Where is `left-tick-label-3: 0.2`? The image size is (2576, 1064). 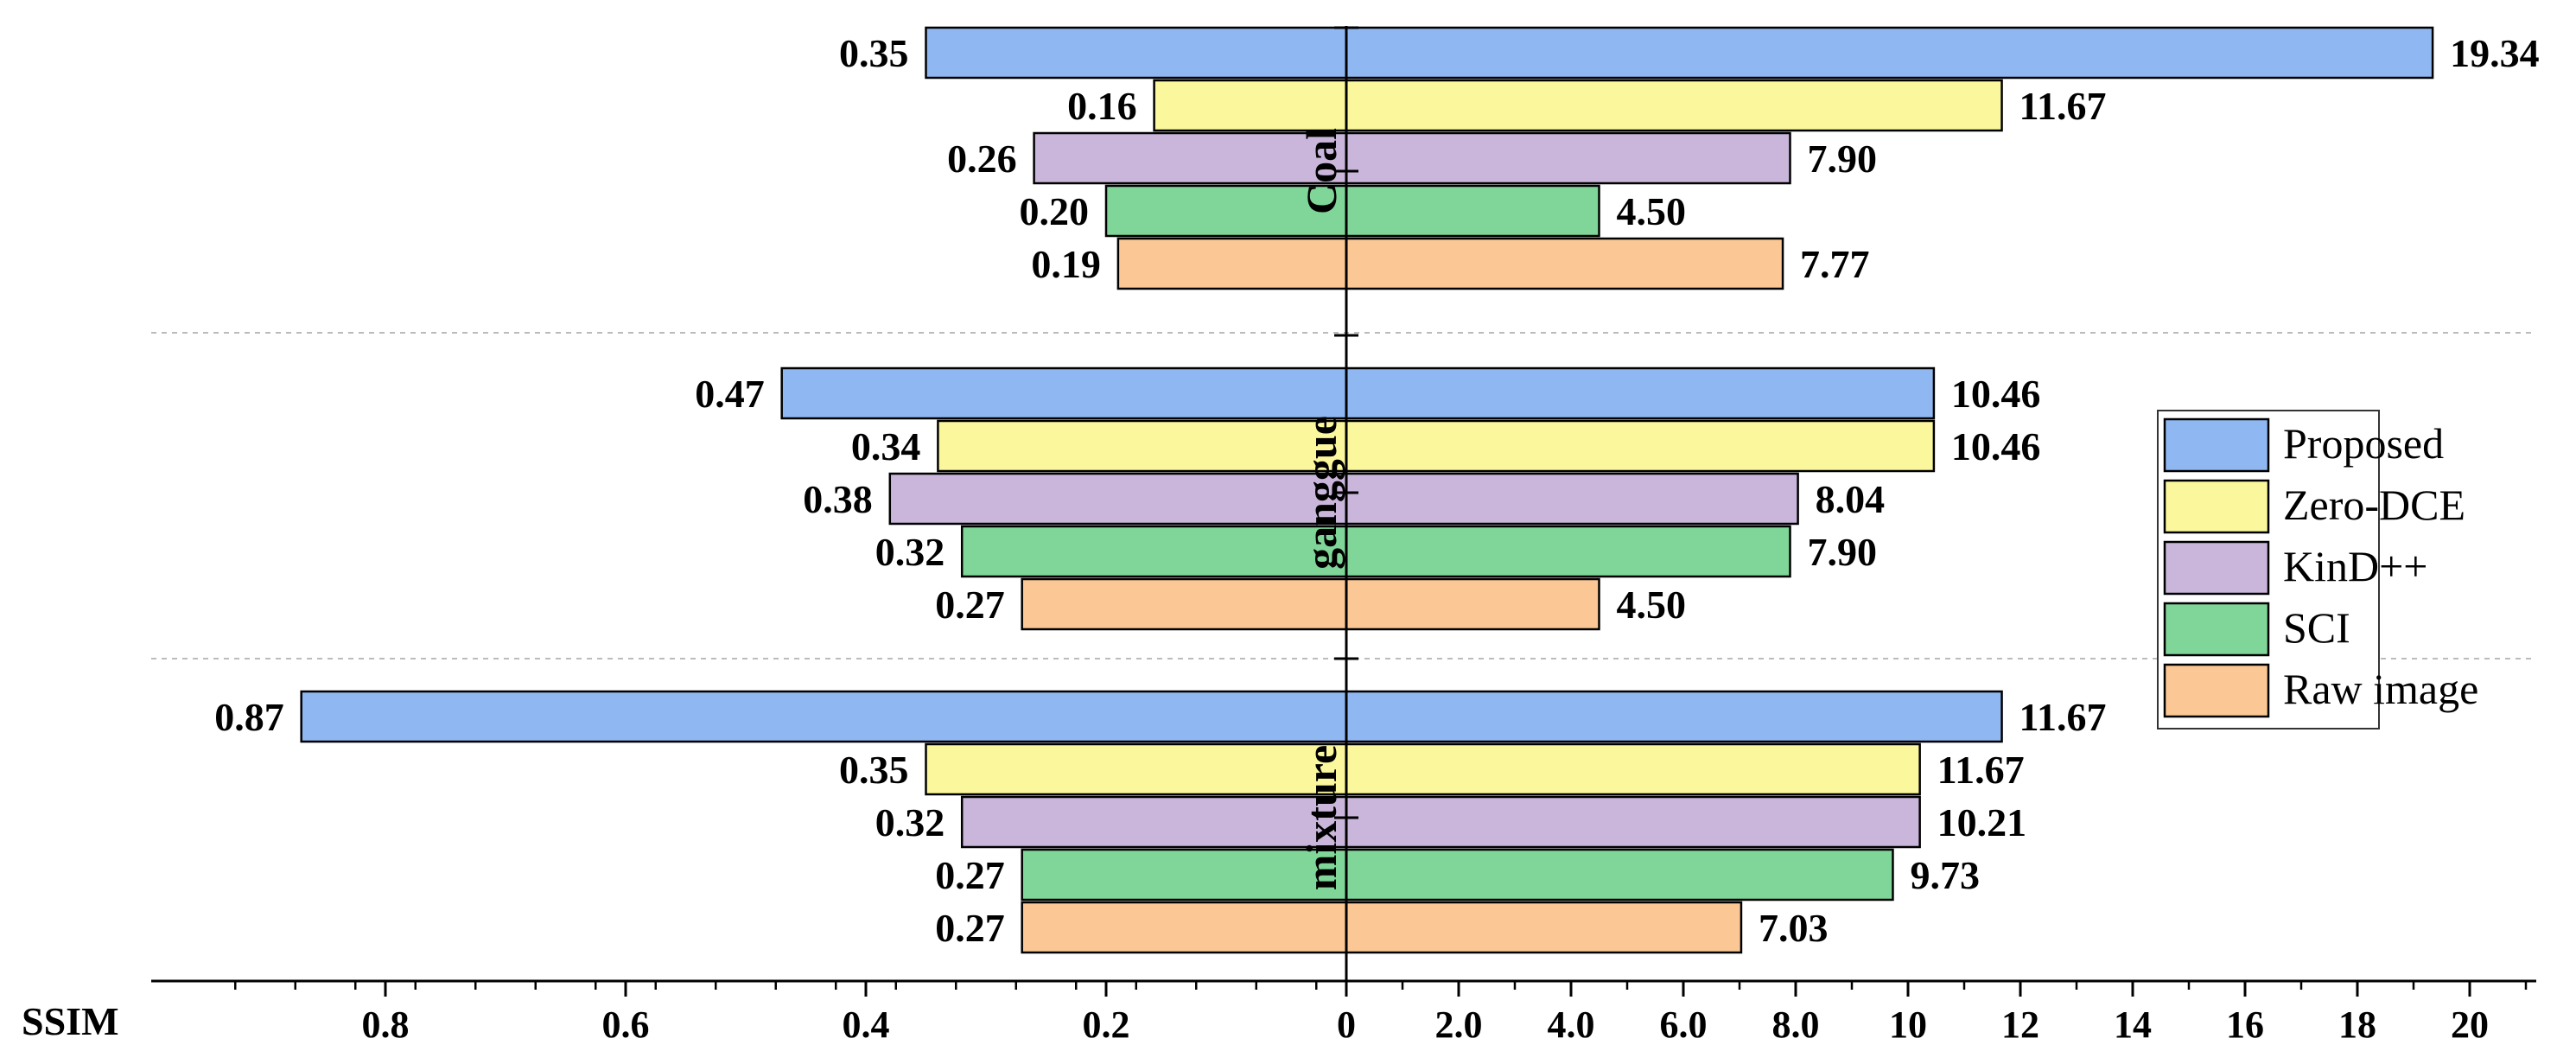 left-tick-label-3: 0.2 is located at coordinates (1106, 1024).